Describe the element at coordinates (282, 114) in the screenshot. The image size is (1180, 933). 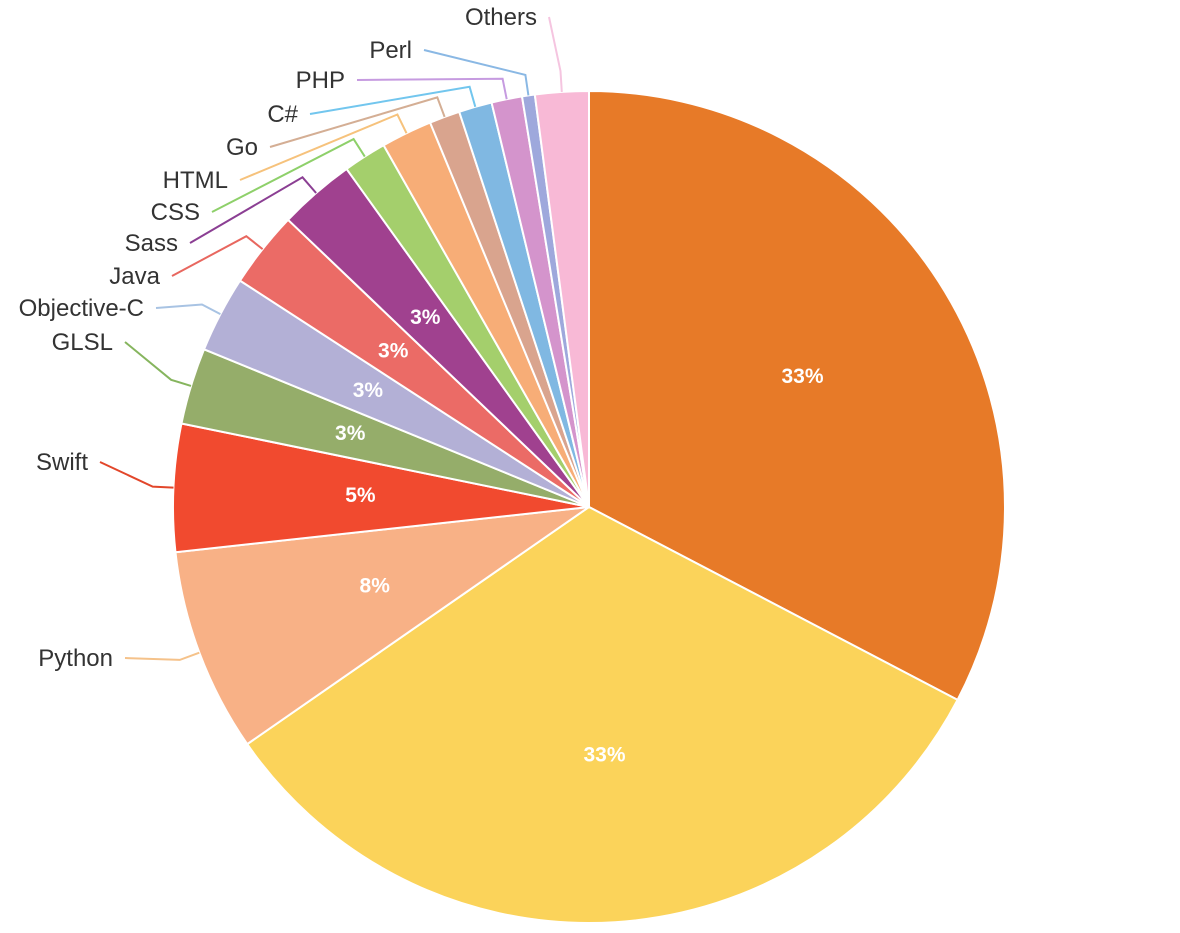
I see `category-label: C#` at that location.